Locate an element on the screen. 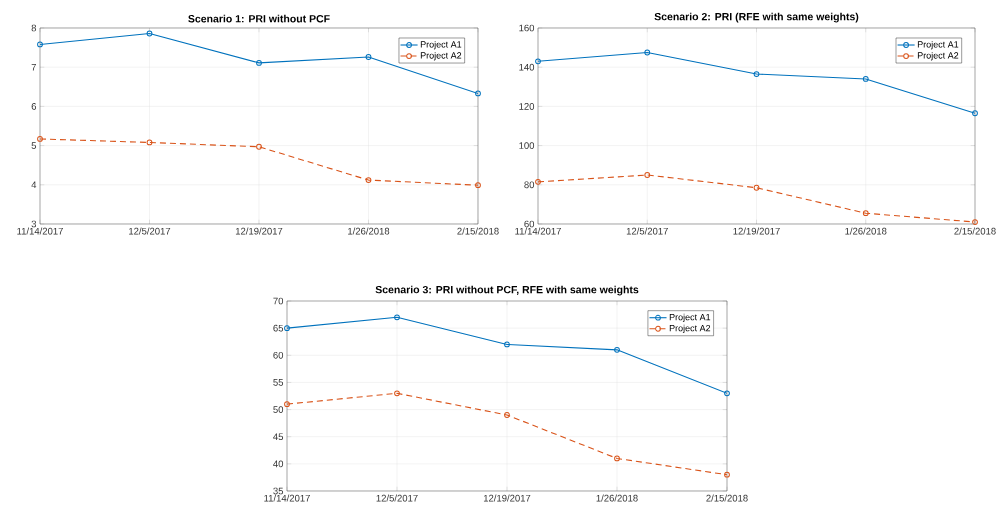 The height and width of the screenshot is (520, 1005). y-tick-label: 3 is located at coordinates (34, 224).